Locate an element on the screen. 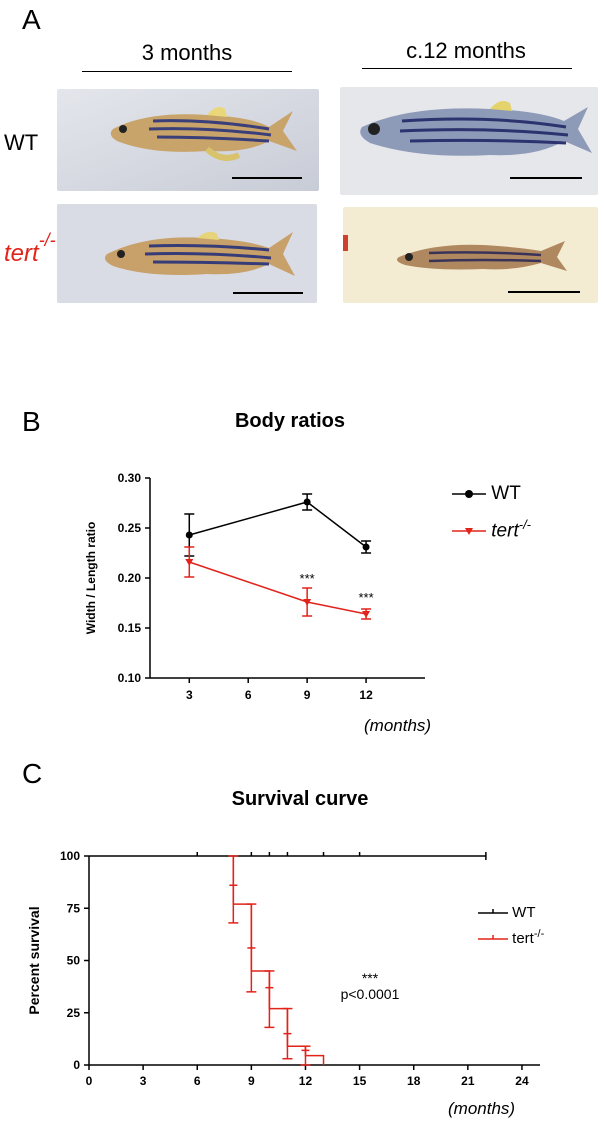 This screenshot has height=1127, width=604. legend-tert-entry: tert-/- is located at coordinates (491, 529).